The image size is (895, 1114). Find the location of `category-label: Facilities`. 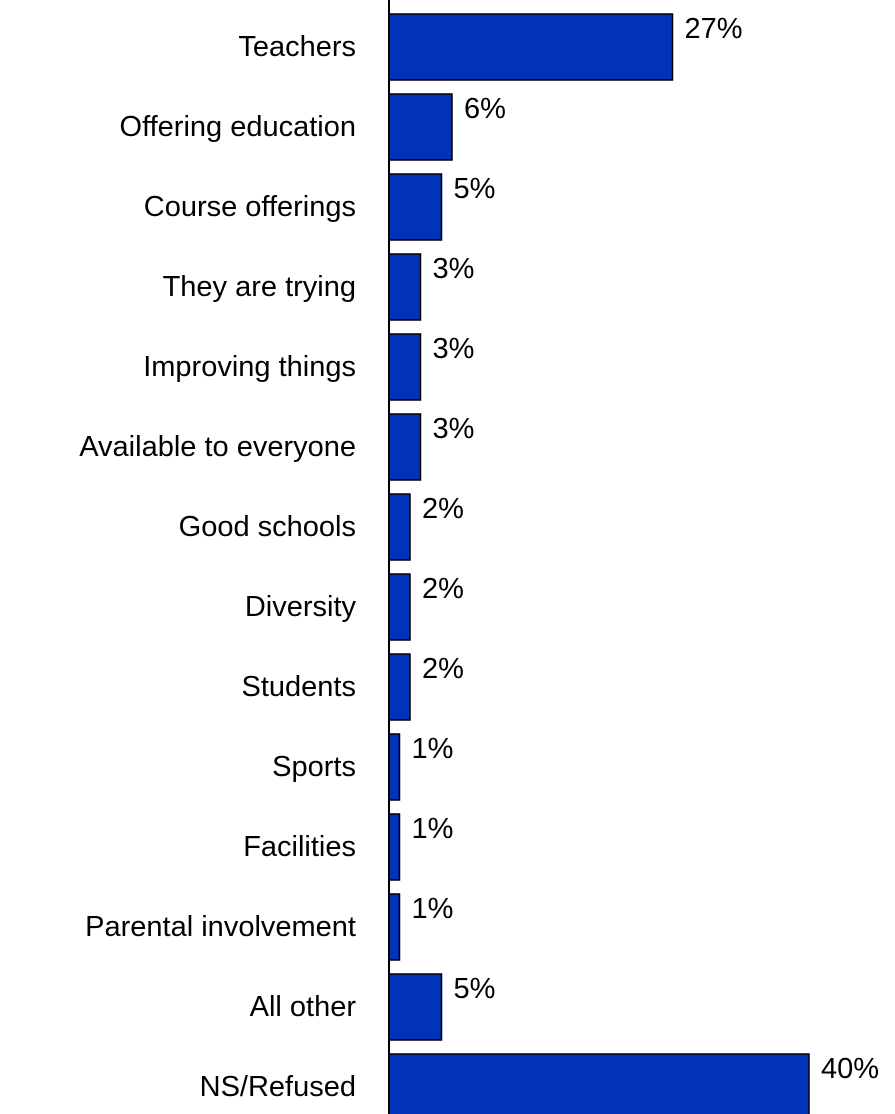

category-label: Facilities is located at coordinates (299, 847).